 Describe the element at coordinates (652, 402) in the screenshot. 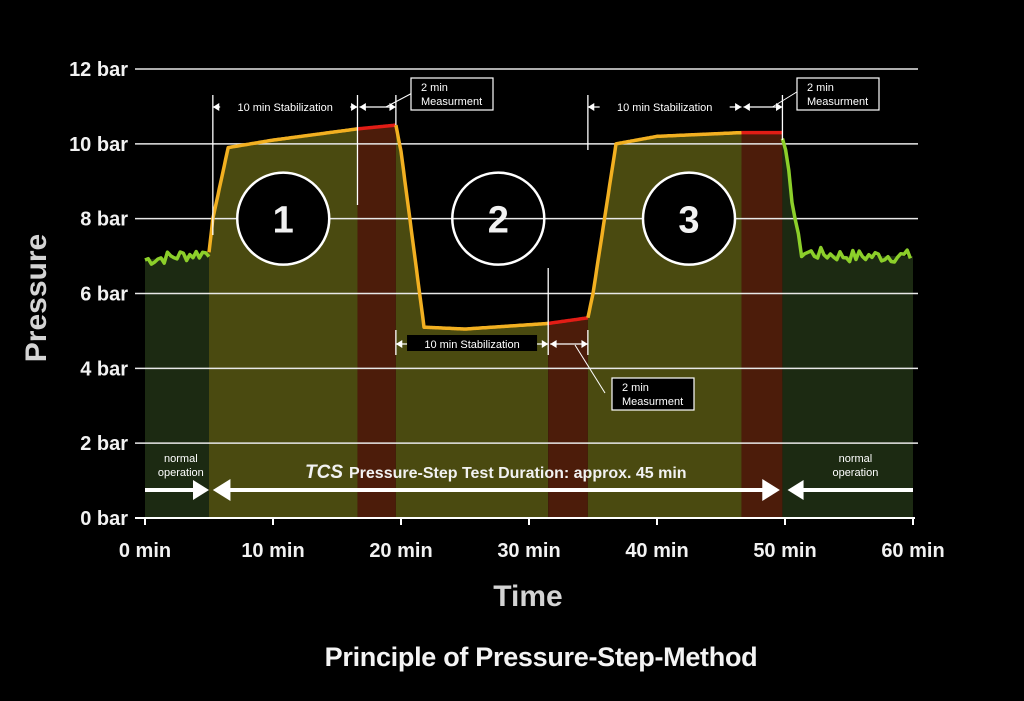

I see `step2-measurement-note-line2: Measurment` at that location.